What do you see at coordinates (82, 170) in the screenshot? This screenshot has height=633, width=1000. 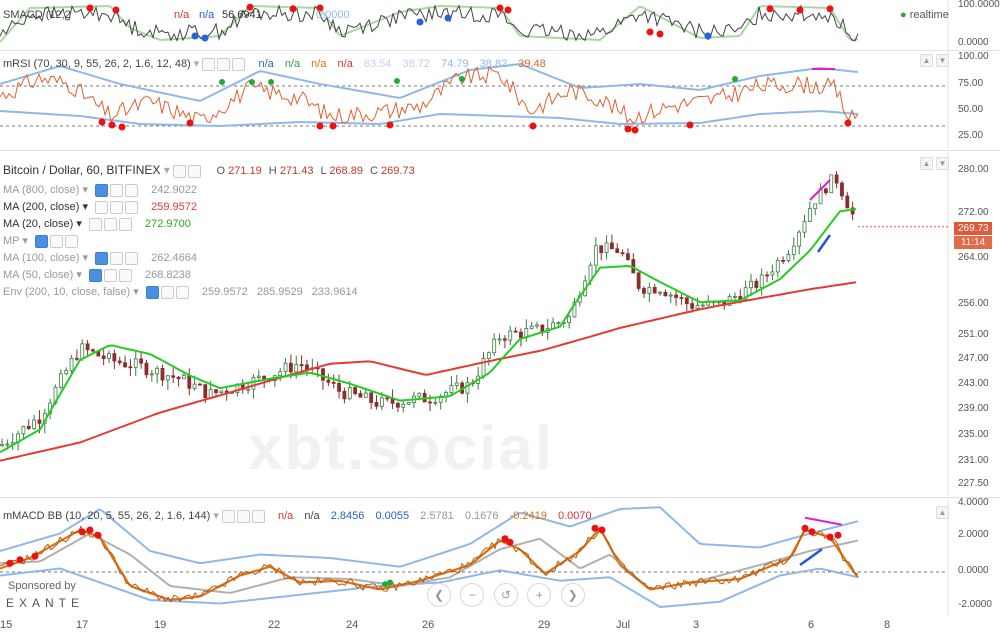 I see `chart-title: Bitcoin / Dollar, 60, BITFINEX` at bounding box center [82, 170].